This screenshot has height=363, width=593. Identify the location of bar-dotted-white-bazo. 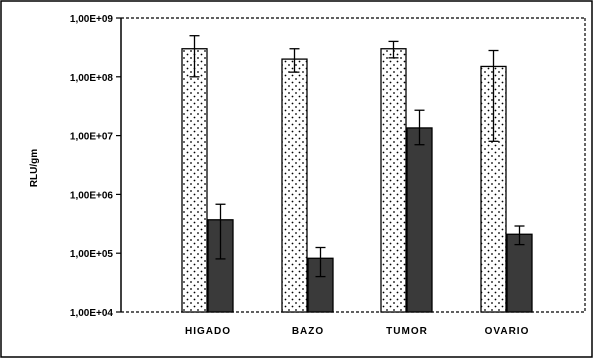
(294, 185).